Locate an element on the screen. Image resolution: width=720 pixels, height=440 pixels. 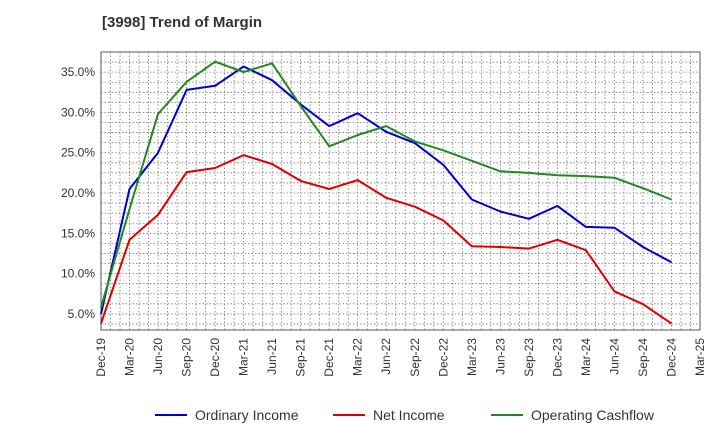
x-tick-label: Mar-24 is located at coordinates (586, 357).